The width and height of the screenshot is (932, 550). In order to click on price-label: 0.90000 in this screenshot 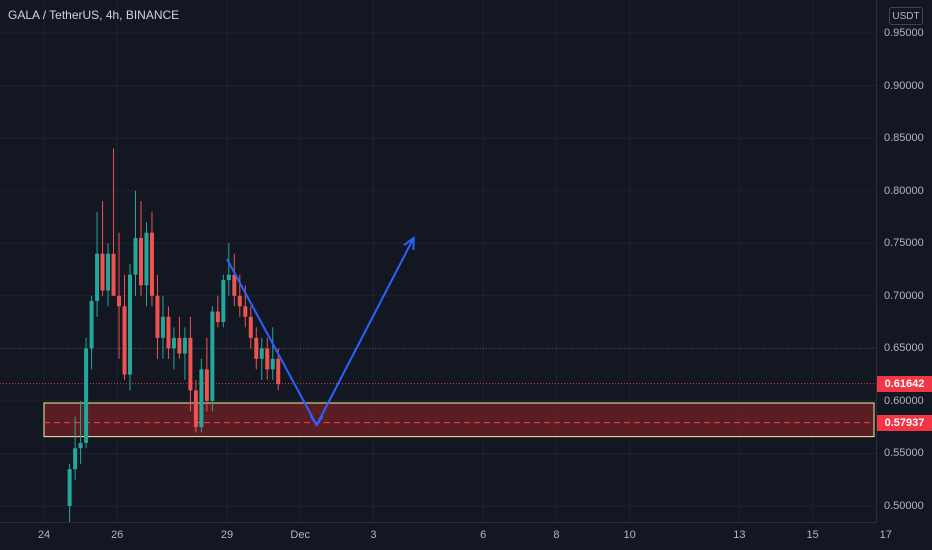, I will do `click(904, 85)`.